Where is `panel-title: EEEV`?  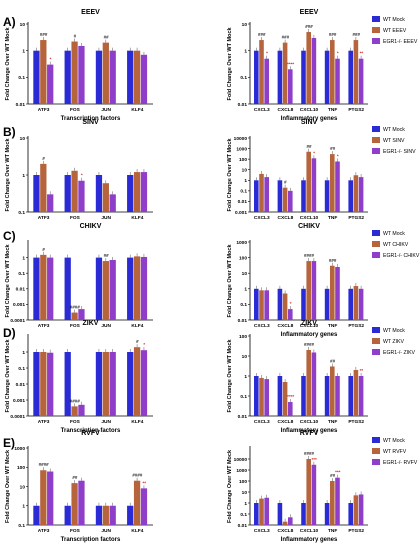
panel-title: EEEV is located at coordinates (309, 12).